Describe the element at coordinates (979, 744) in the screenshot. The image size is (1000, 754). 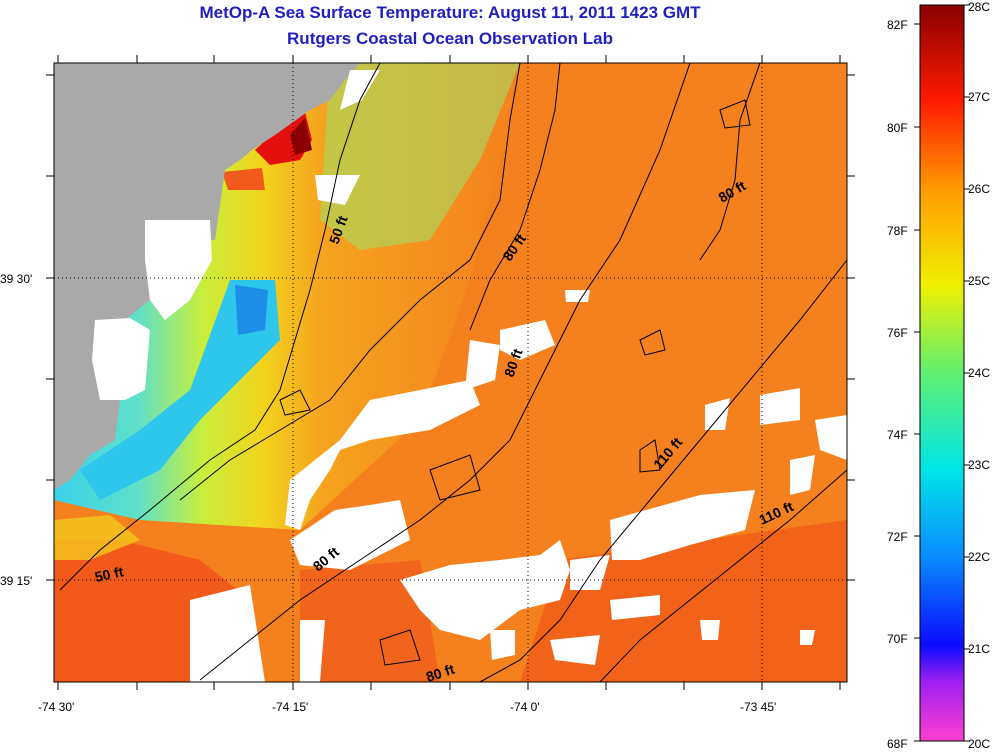
I see `colorbar-c-label: 20C` at that location.